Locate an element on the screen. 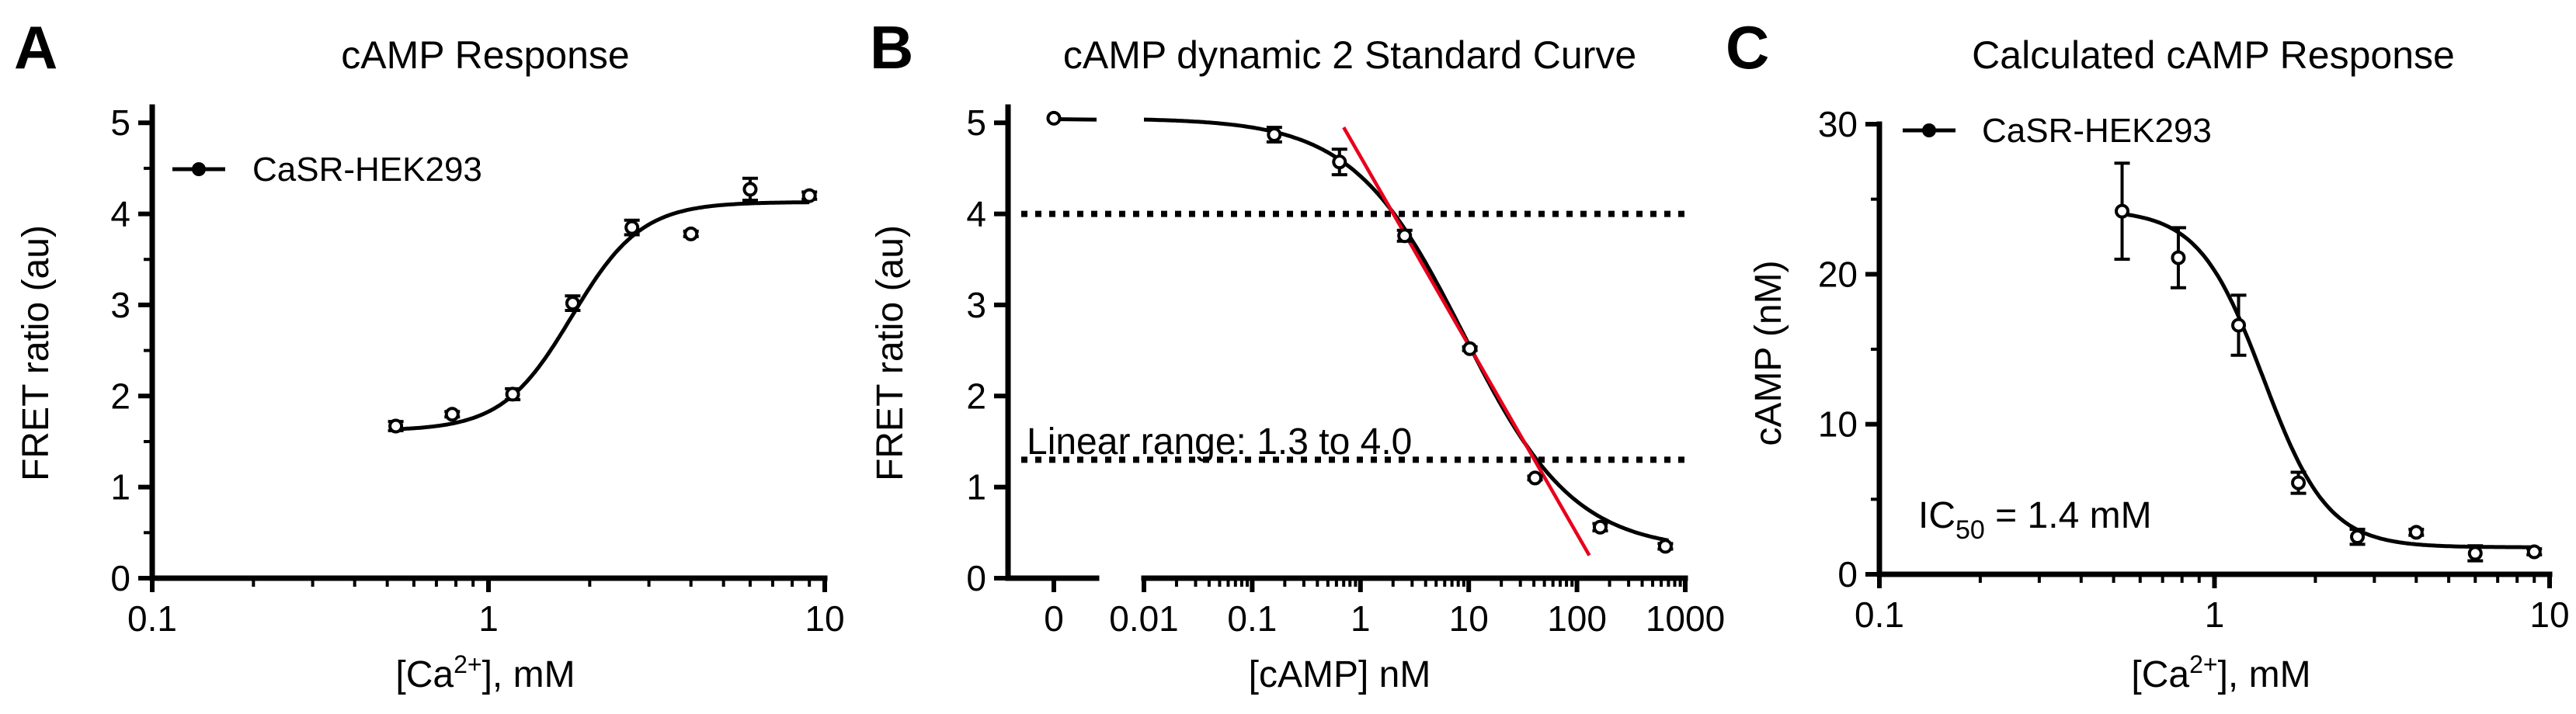 This screenshot has height=714, width=2576. ic50-annotation: IC50 = 1.4 mM is located at coordinates (2035, 520).